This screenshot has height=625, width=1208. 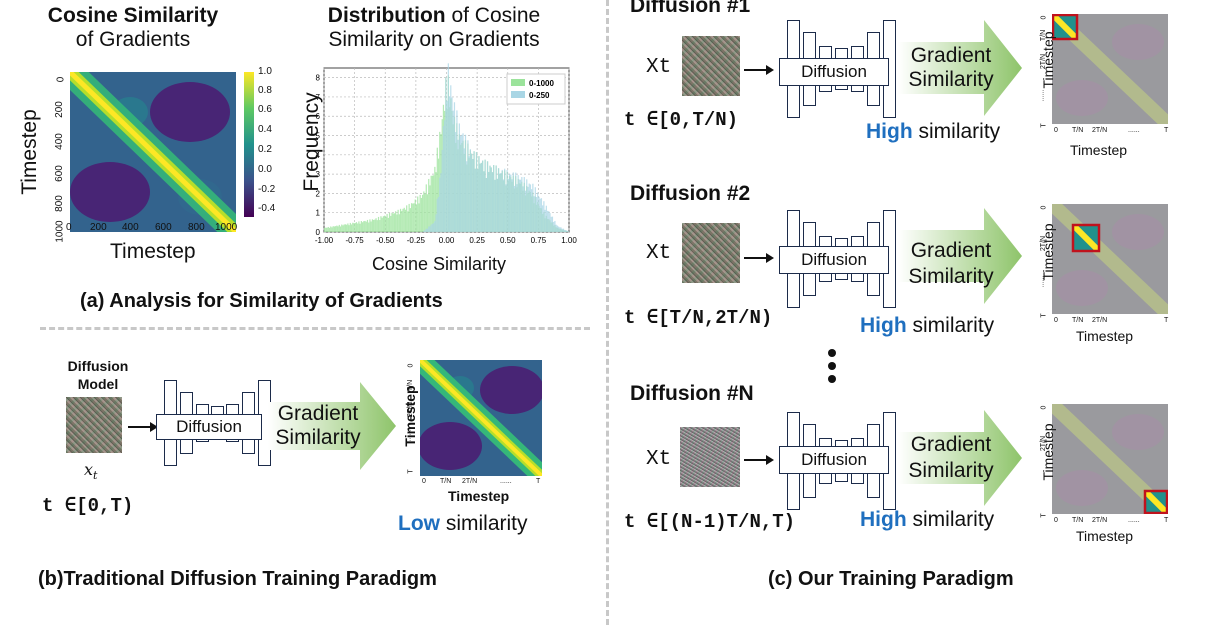 What do you see at coordinates (759, 460) in the screenshot?
I see `row3-arrow-icon` at bounding box center [759, 460].